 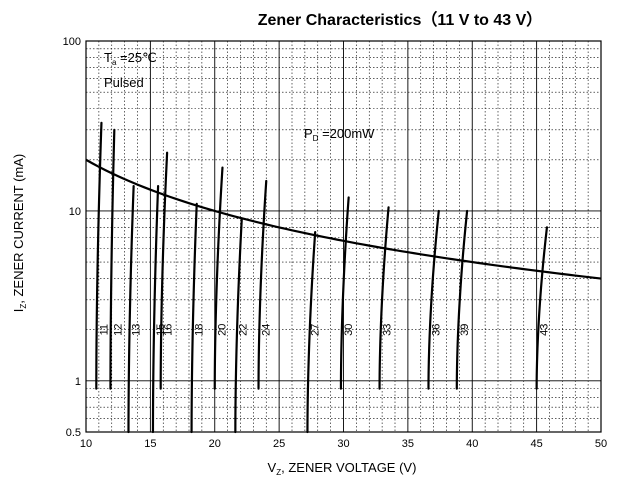 What do you see at coordinates (215, 444) in the screenshot?
I see `x-tick-label: 20` at bounding box center [215, 444].